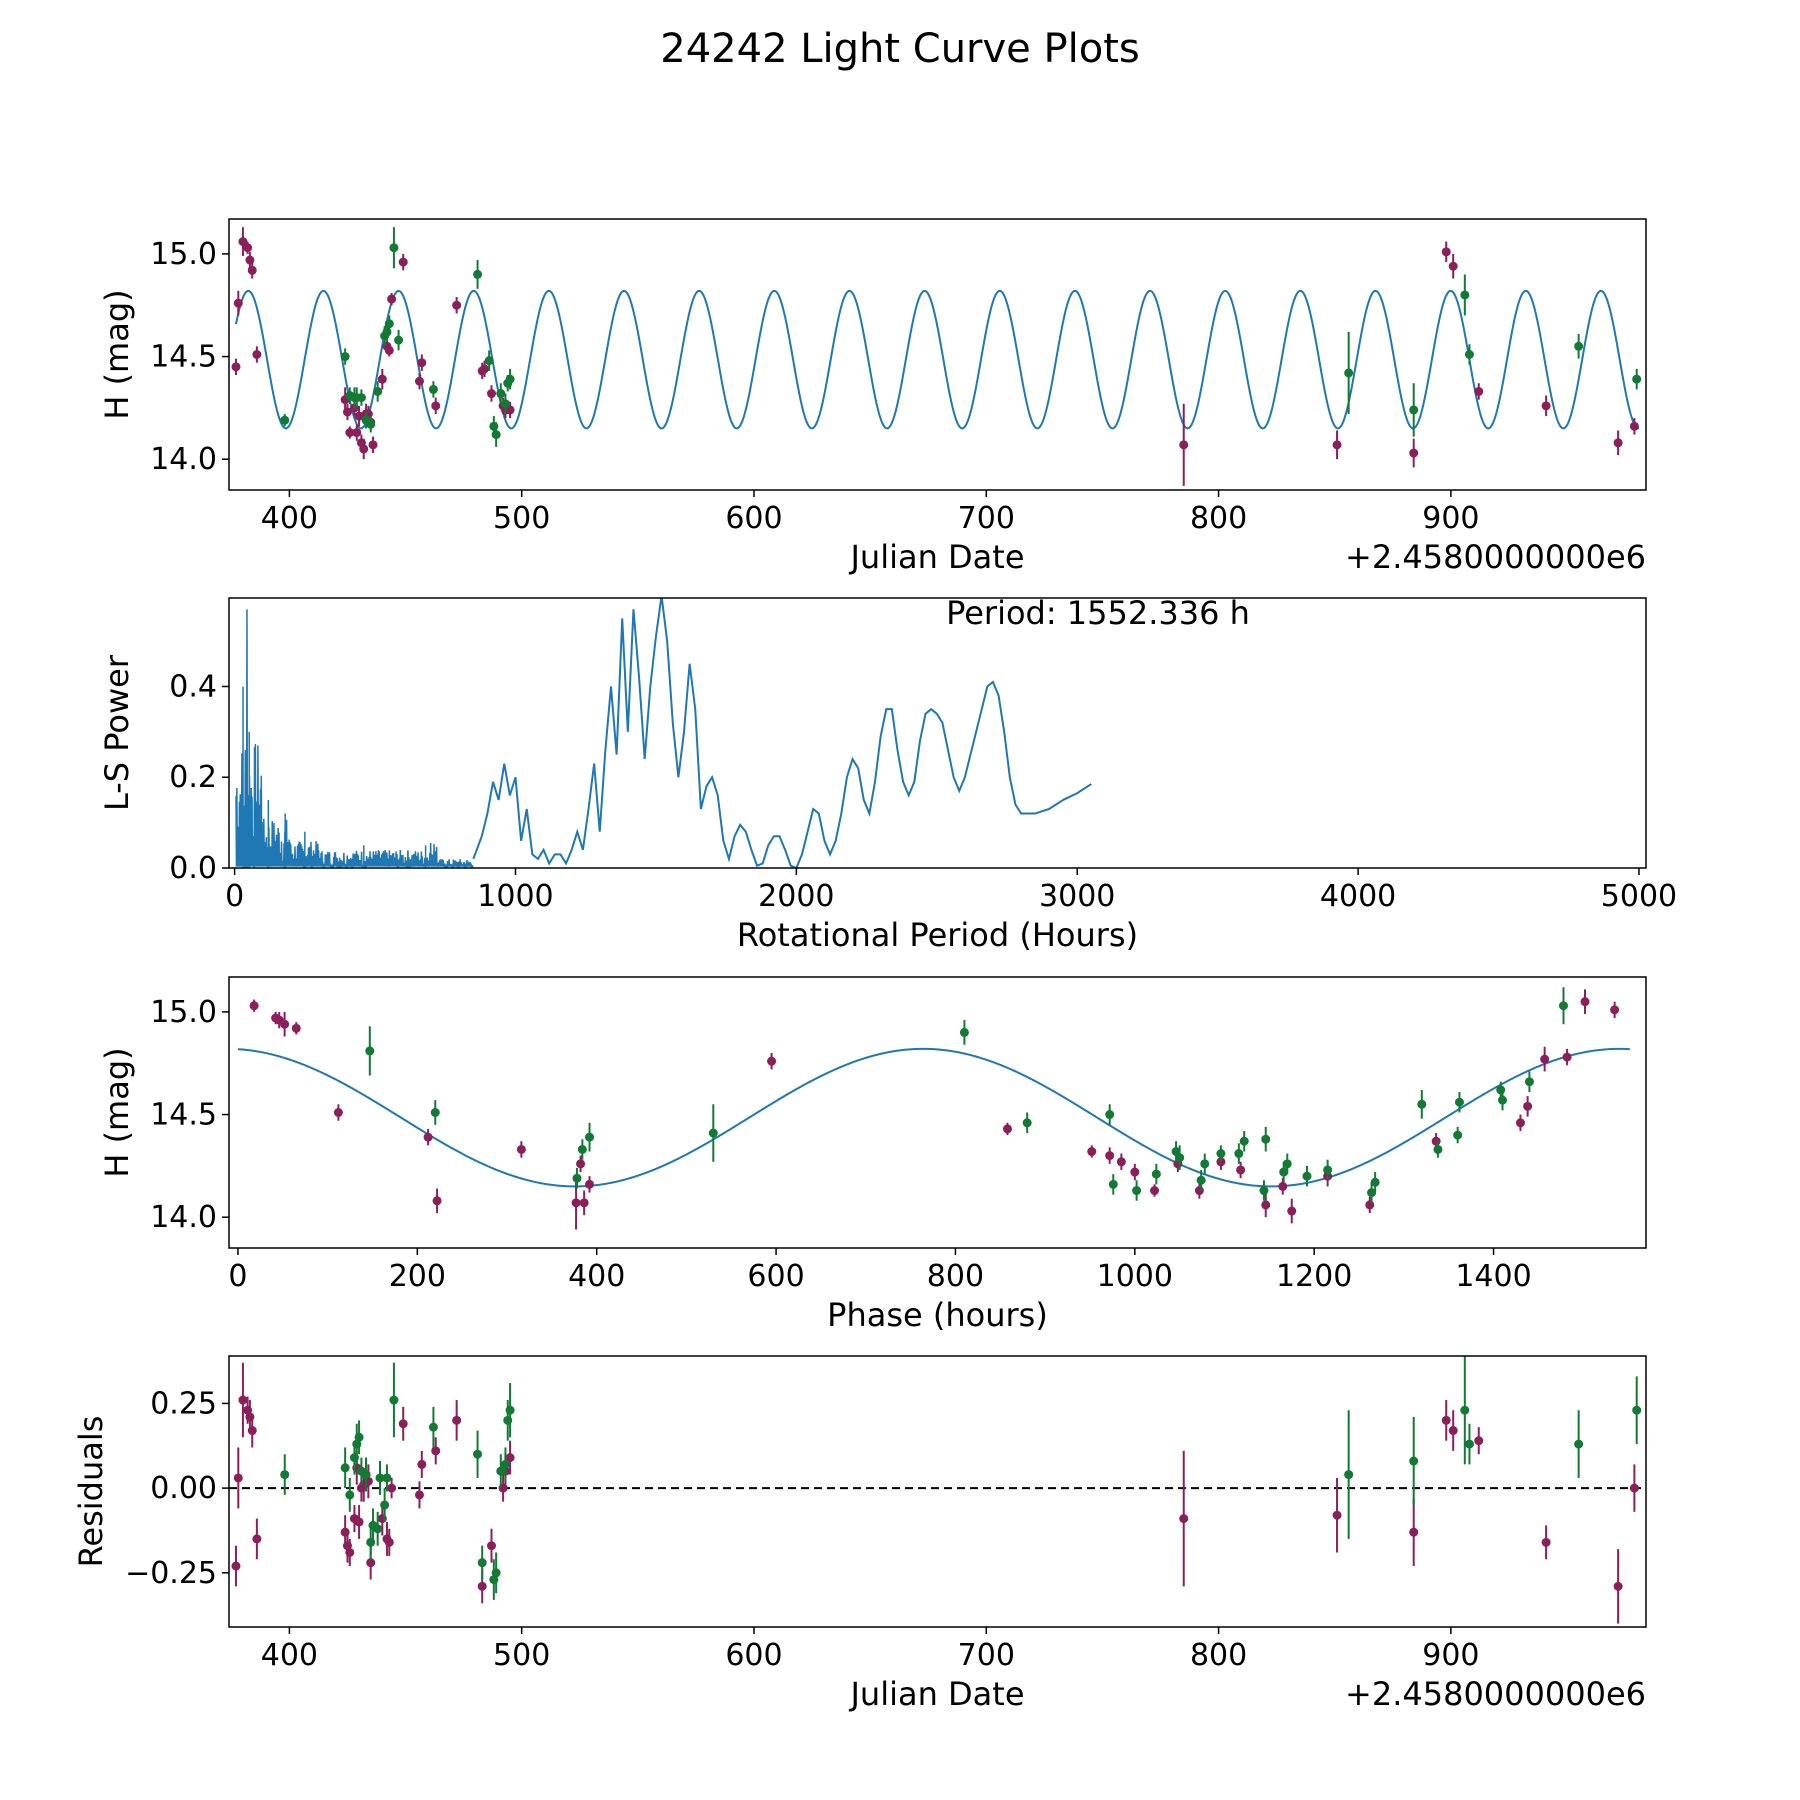  What do you see at coordinates (1639, 896) in the screenshot?
I see `x-tick-label: 5000` at bounding box center [1639, 896].